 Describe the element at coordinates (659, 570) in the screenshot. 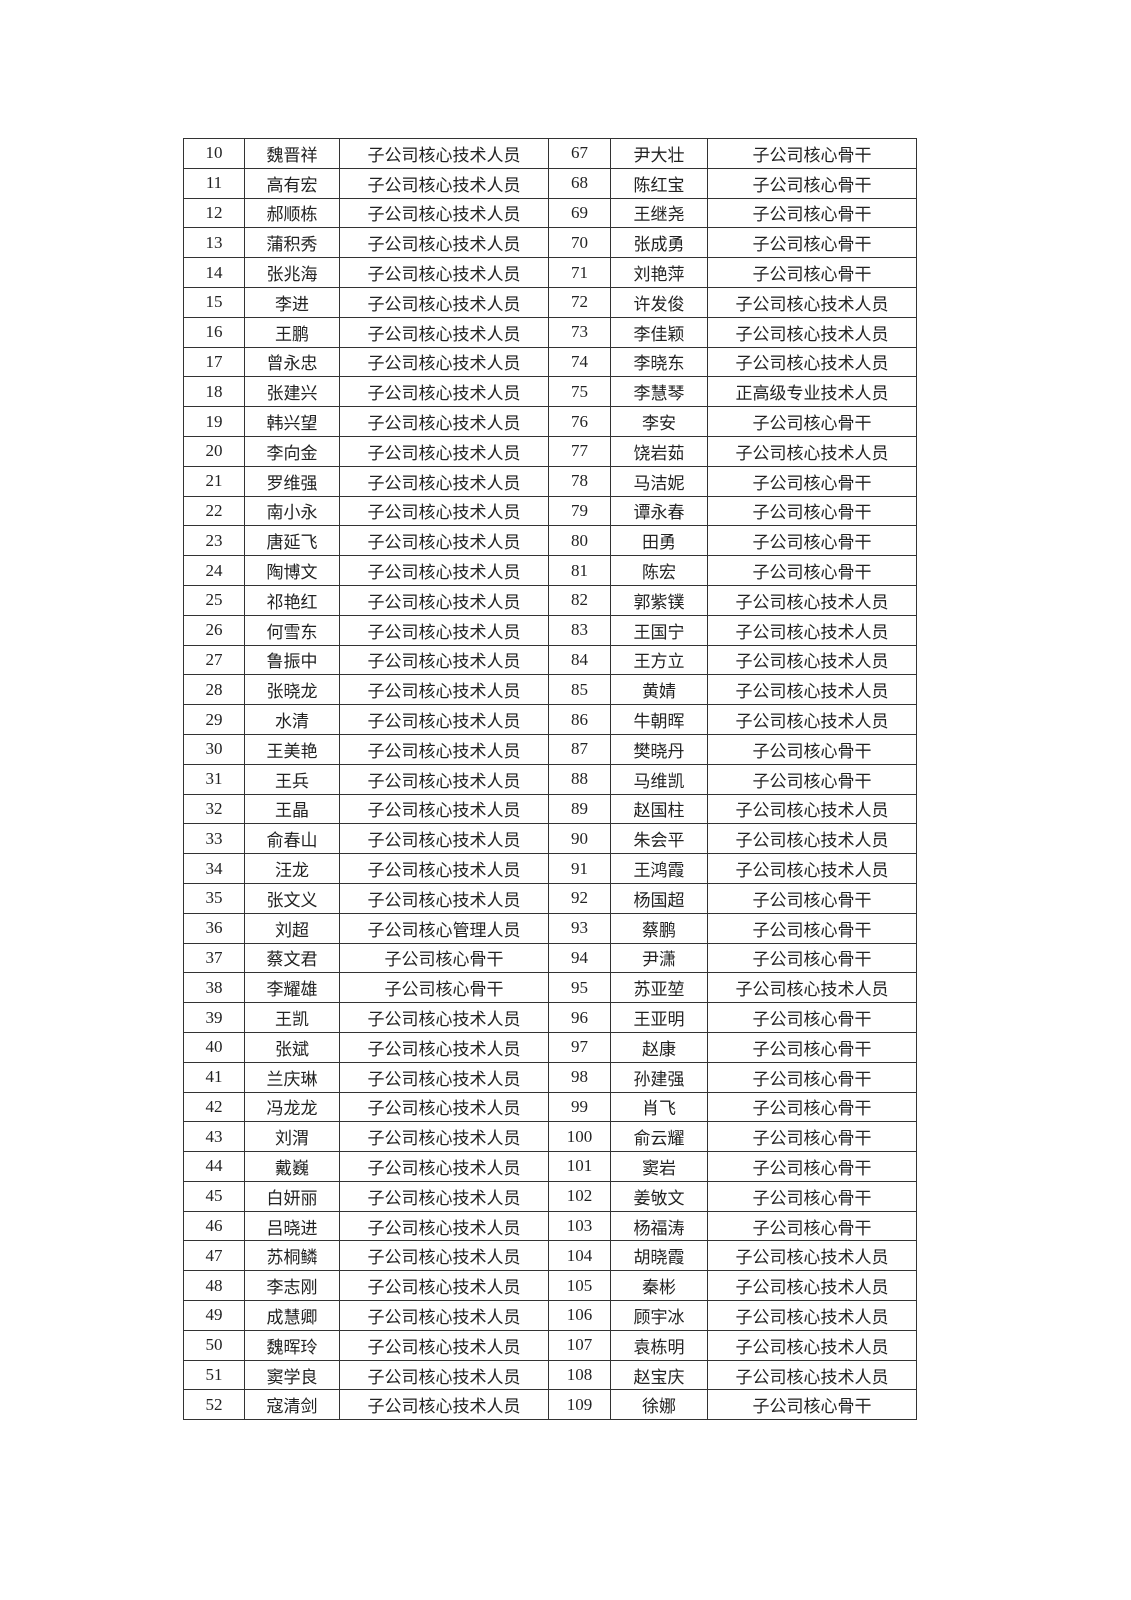

I see `person-name: 陈宏` at that location.